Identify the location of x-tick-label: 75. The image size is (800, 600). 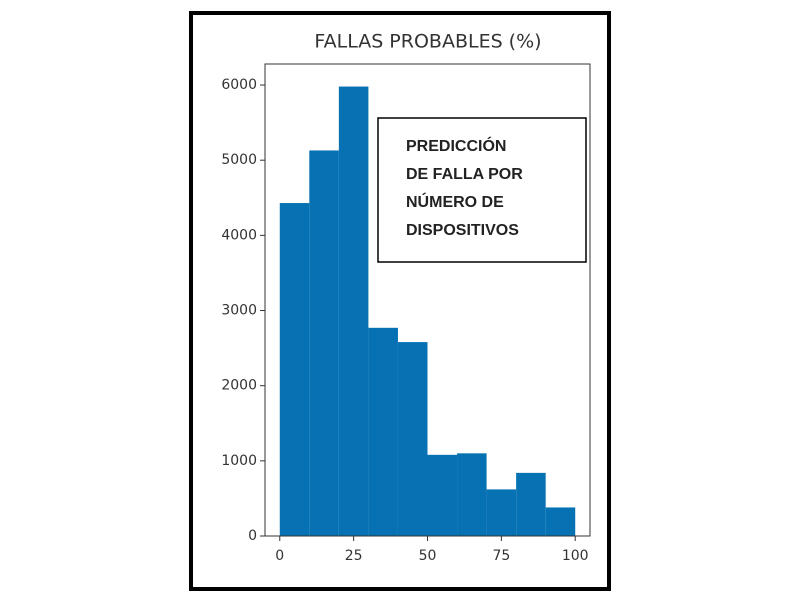
(501, 556).